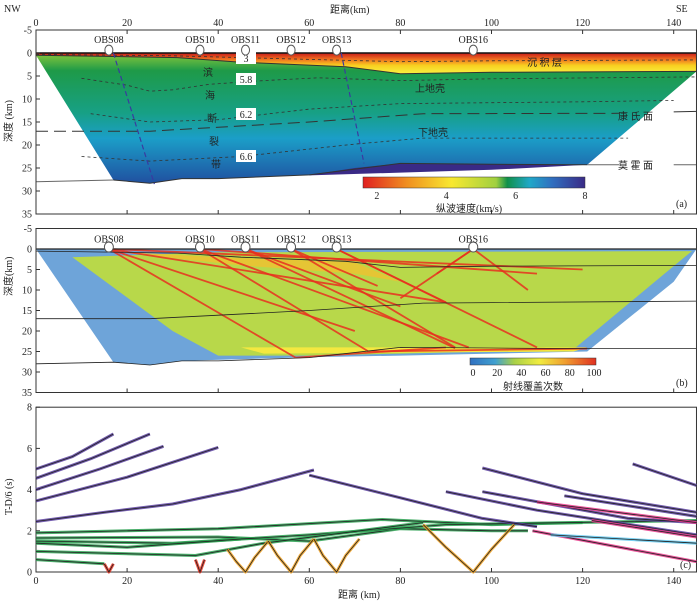  What do you see at coordinates (366, 356) in the screenshot?
I see `moho-line` at bounding box center [366, 356].